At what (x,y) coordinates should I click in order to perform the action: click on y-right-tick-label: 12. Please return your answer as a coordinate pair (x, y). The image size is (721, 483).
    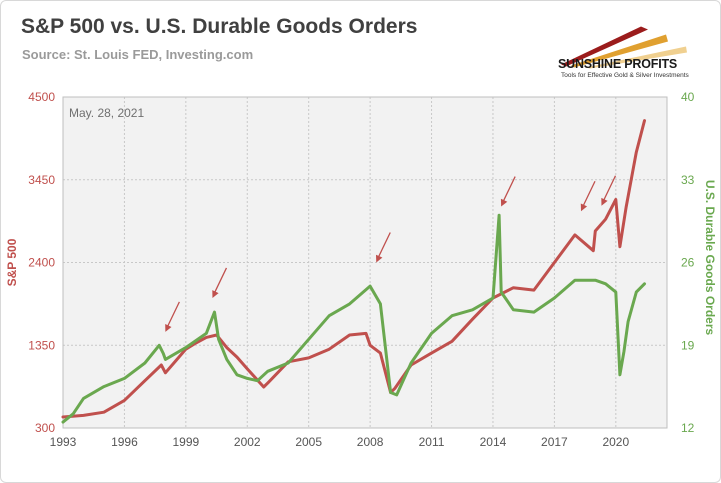
    Looking at the image, I should click on (688, 428).